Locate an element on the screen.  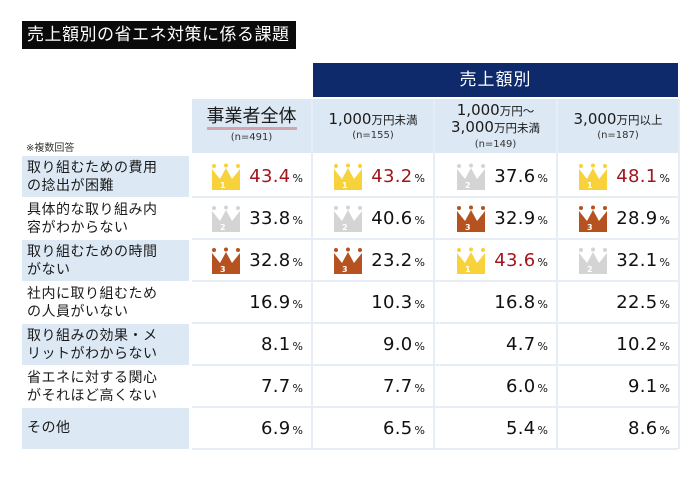
value-cell: 2 40.6% is located at coordinates (373, 218).